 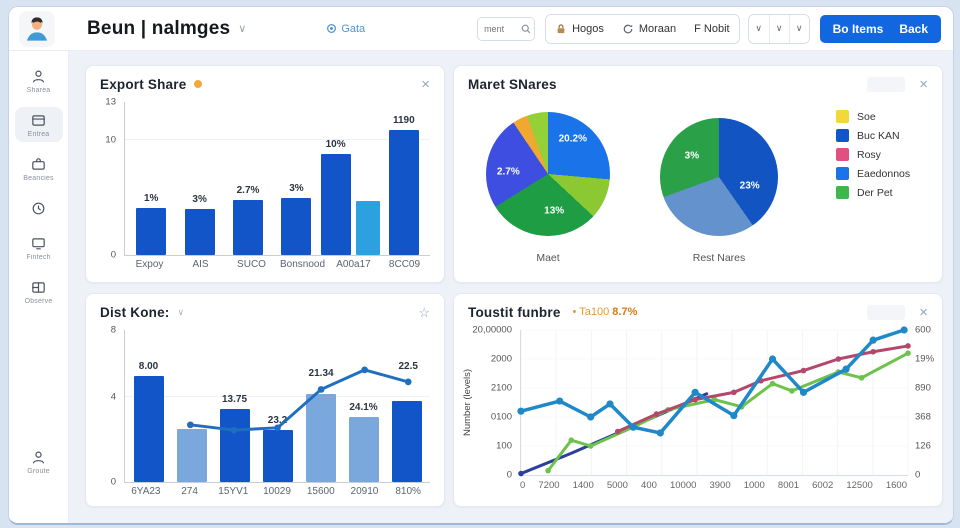 What do you see at coordinates (512, 84) in the screenshot?
I see `panel-title: Maret SNares` at bounding box center [512, 84].